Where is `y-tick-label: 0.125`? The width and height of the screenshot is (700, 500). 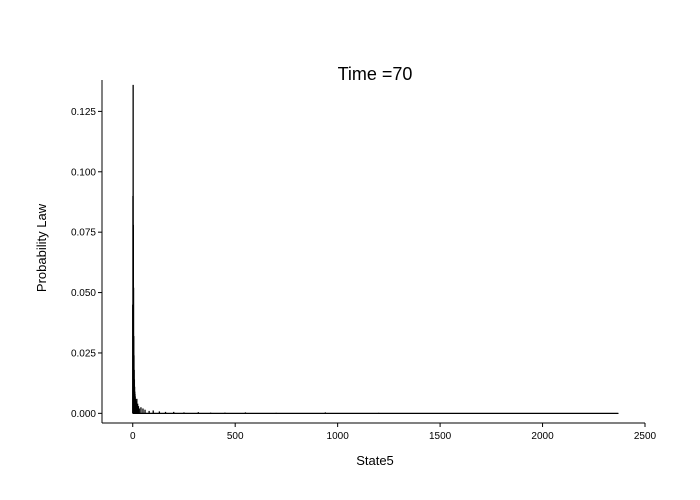
y-tick-label: 0.125 is located at coordinates (83, 112).